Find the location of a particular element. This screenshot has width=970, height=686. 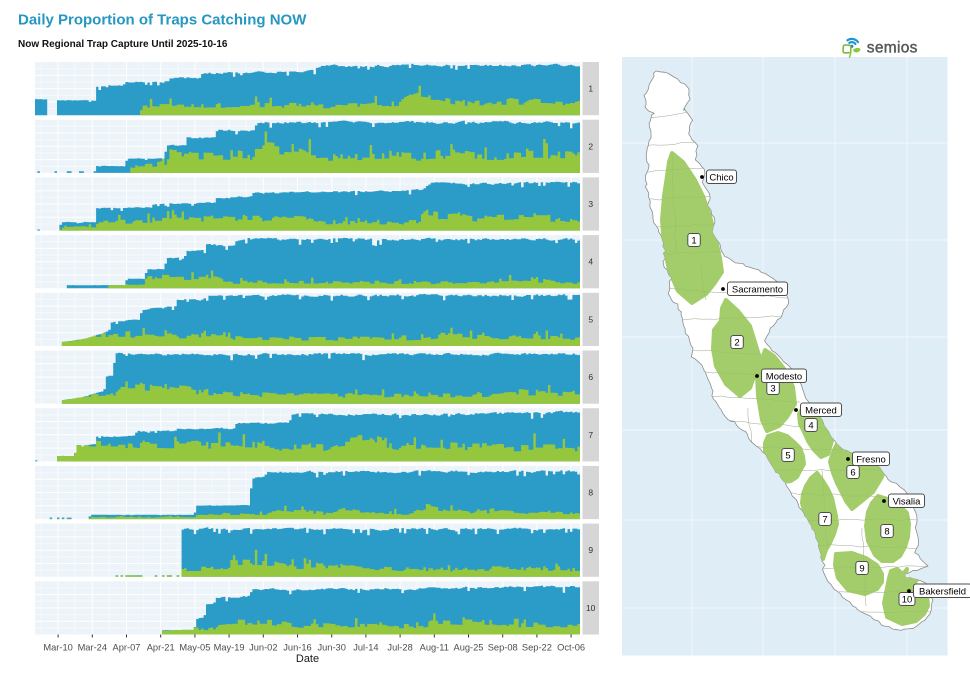

svg-text:Daily Proportion of Traps Catc: Daily Proportion of Traps Catching NOW is located at coordinates (162, 20).